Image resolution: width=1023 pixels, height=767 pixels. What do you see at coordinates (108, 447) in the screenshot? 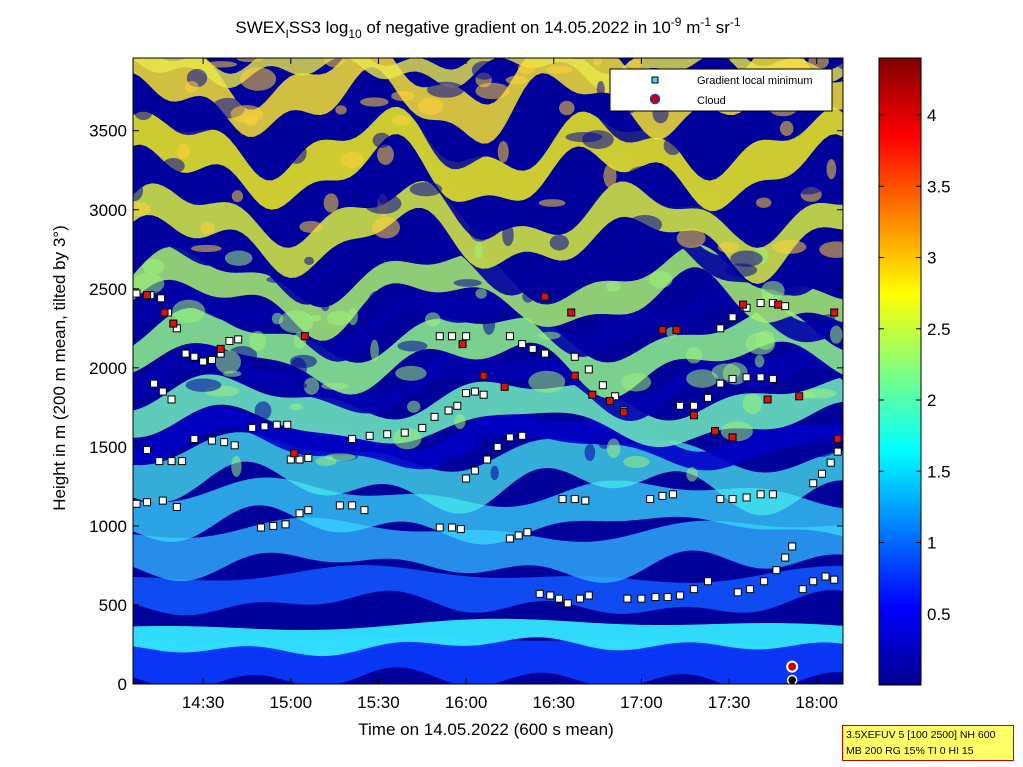
I see `y-tick-label: 1500` at bounding box center [108, 447].